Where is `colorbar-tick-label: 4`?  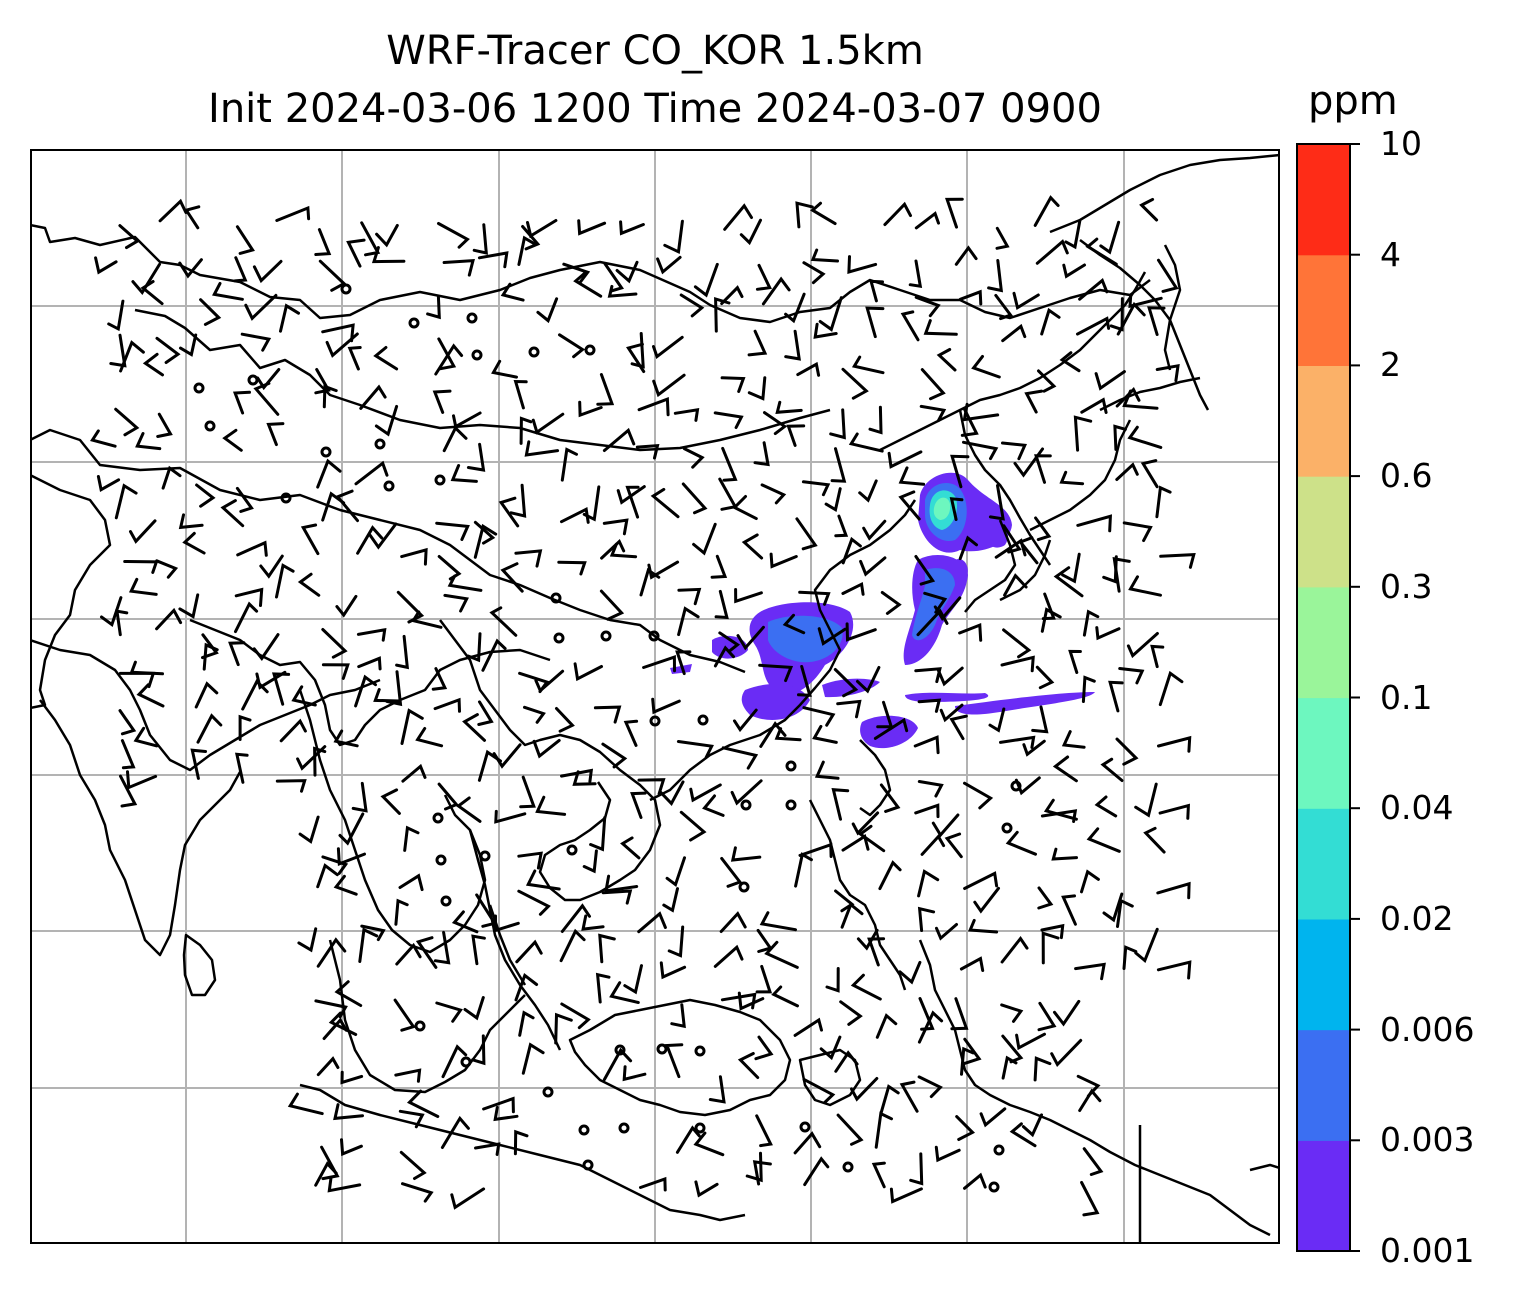
colorbar-tick-label: 4 is located at coordinates (1390, 254).